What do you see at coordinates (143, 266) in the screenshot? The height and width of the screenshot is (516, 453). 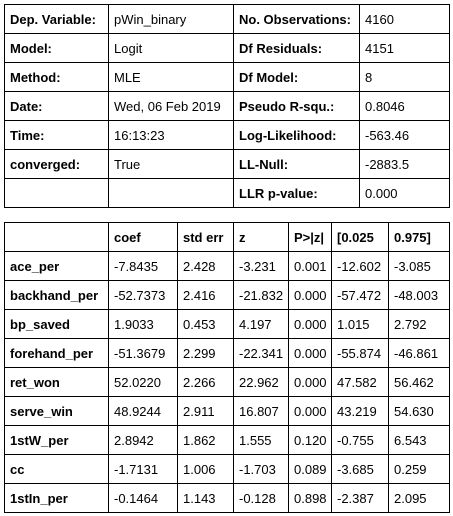 I see `coef-value: -7.8435` at bounding box center [143, 266].